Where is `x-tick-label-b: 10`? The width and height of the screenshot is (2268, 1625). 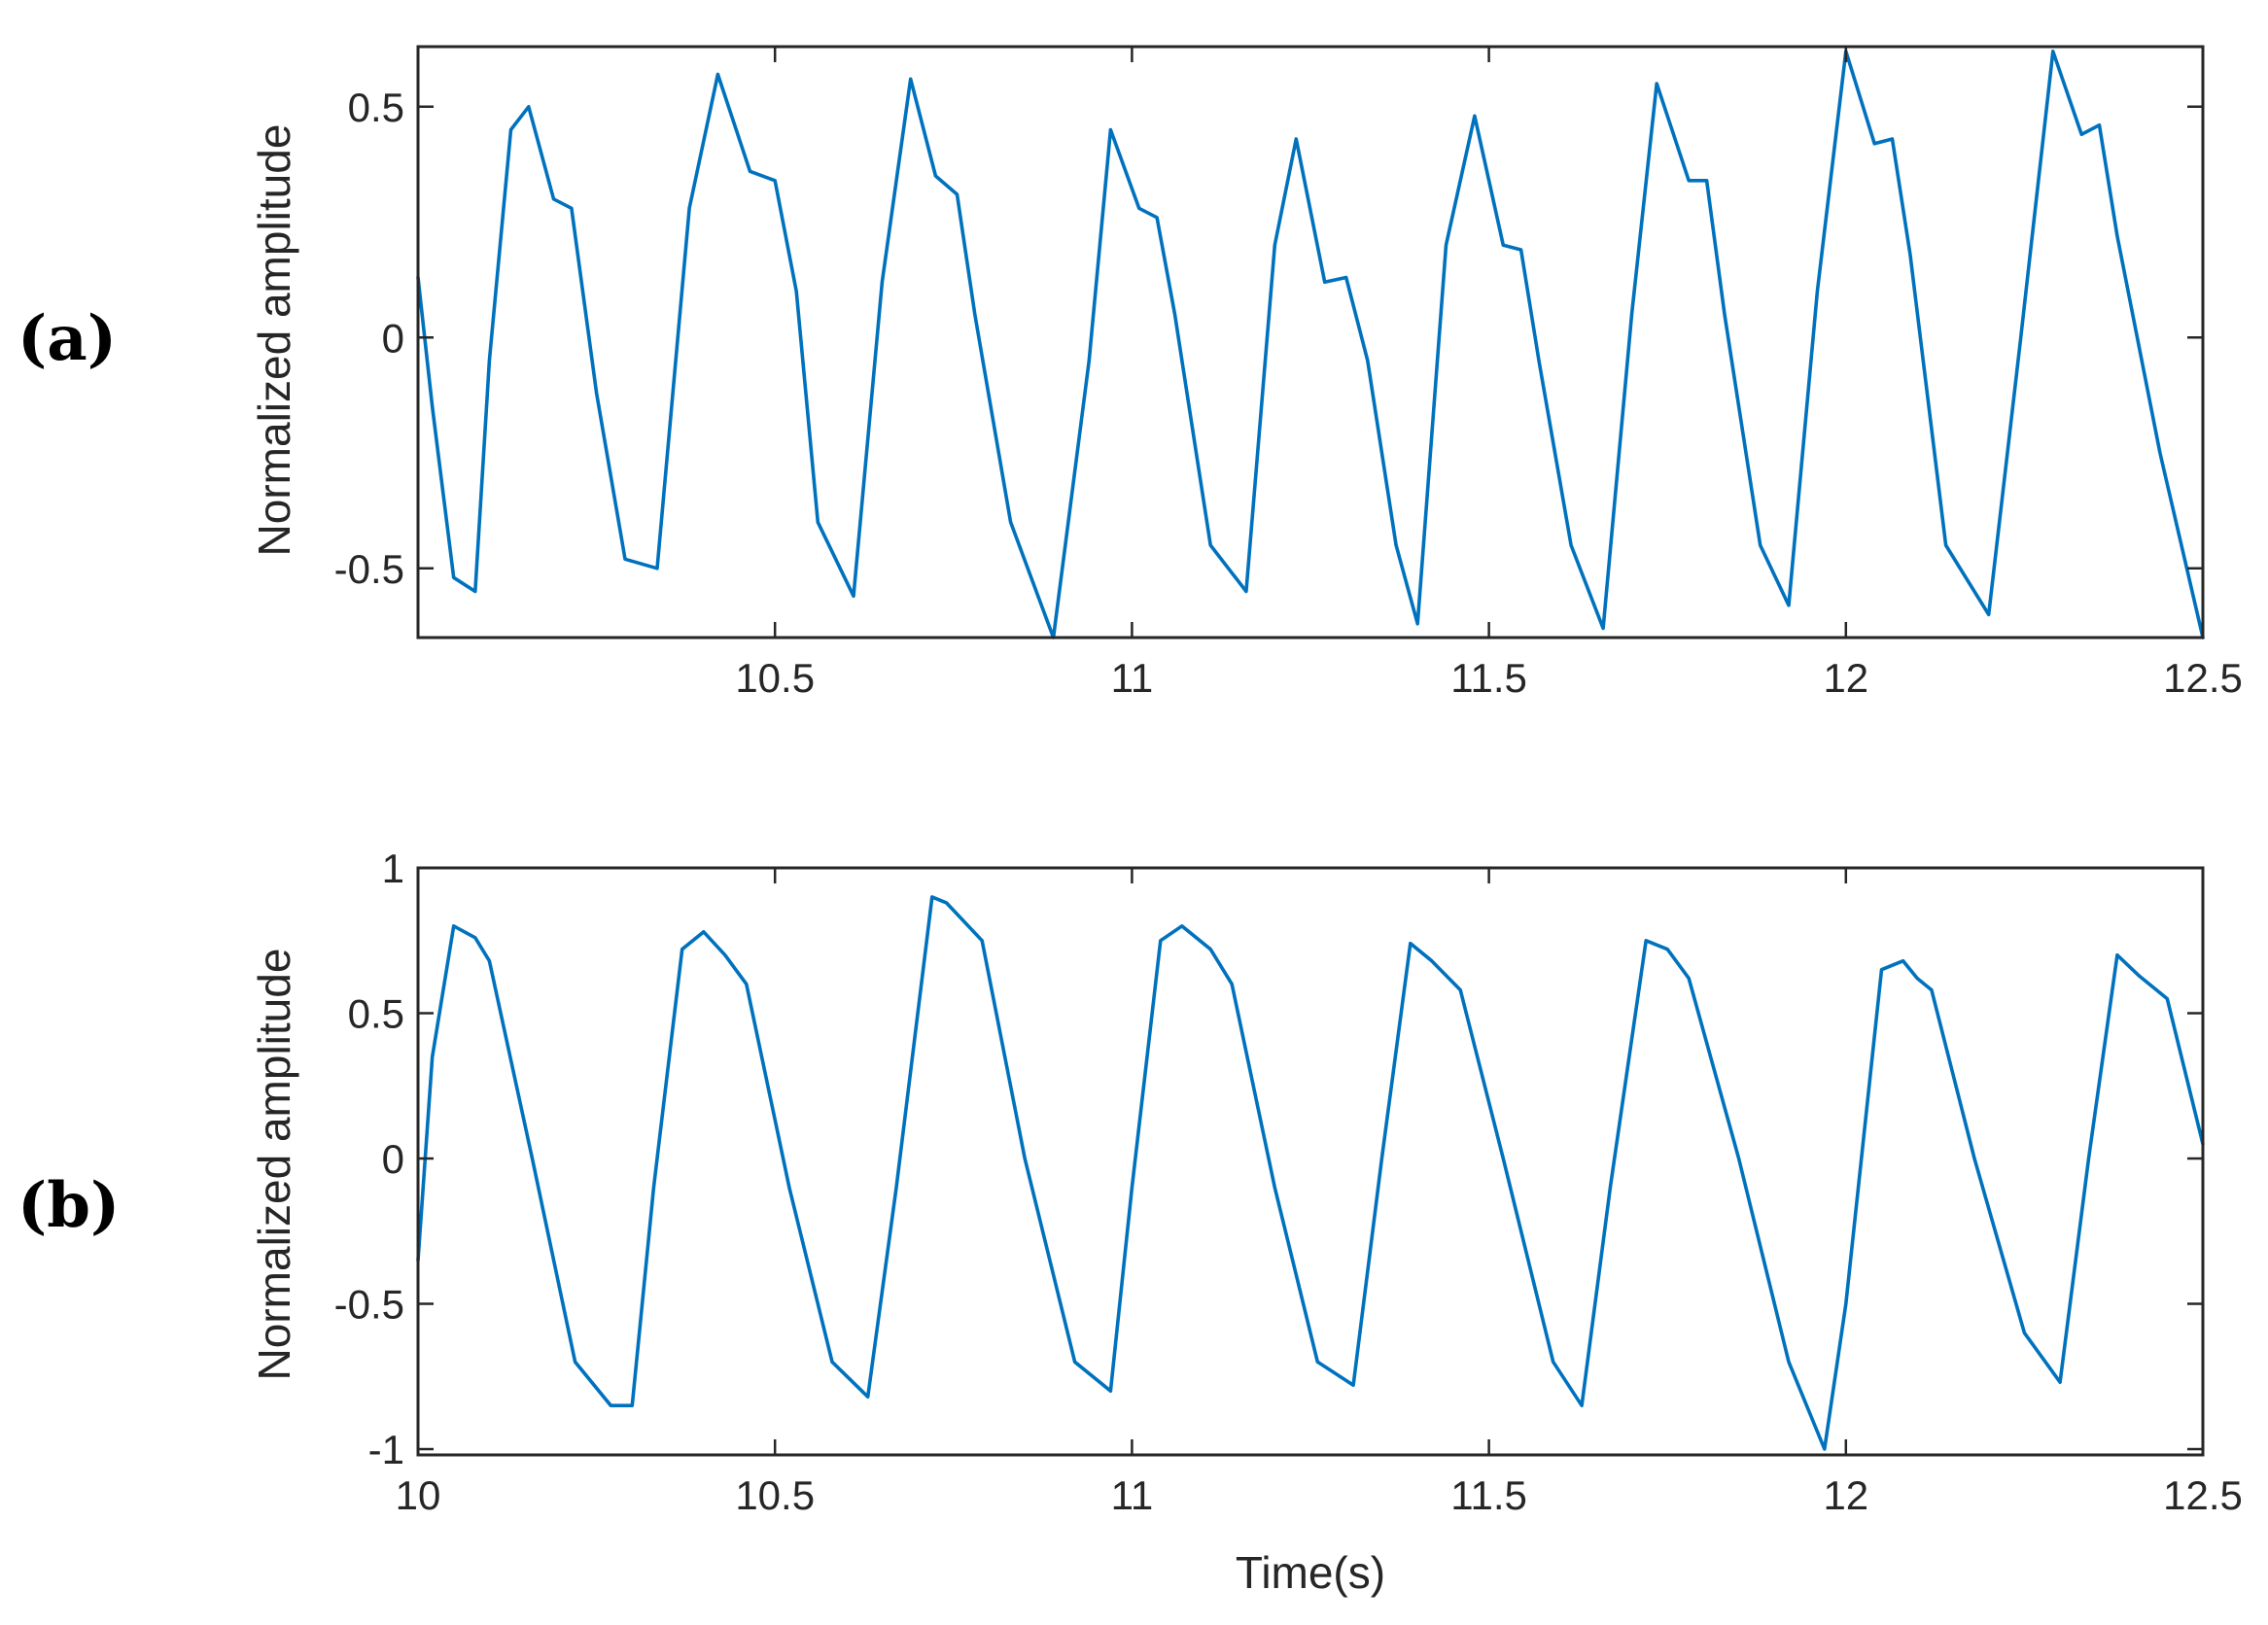 x-tick-label-b: 10 is located at coordinates (419, 1495).